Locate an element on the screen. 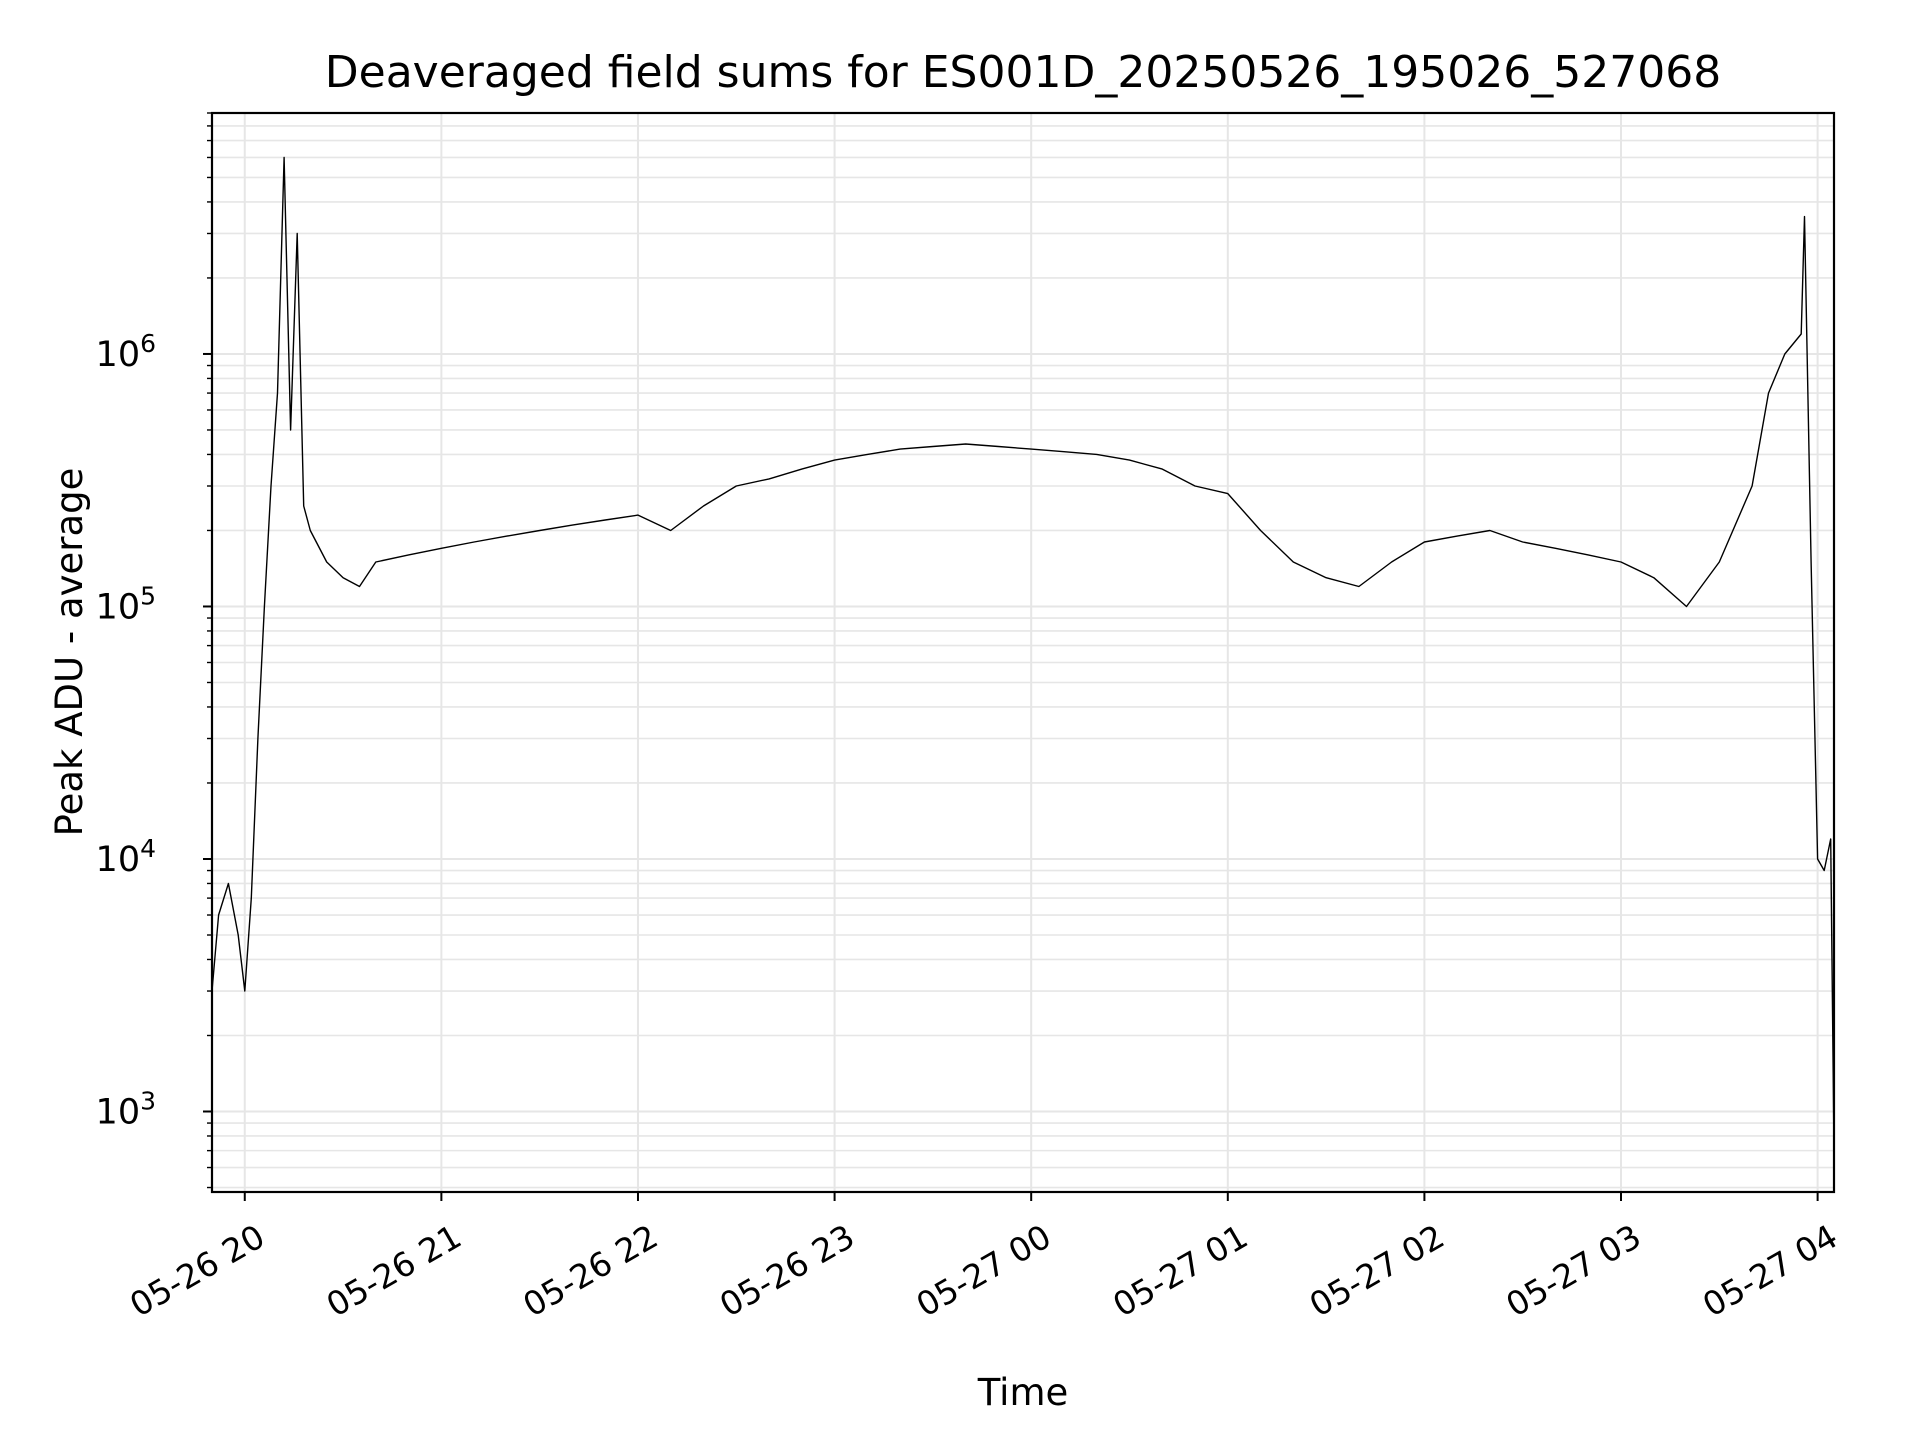  y-tick-label: 10⁵ is located at coordinates (126, 604).